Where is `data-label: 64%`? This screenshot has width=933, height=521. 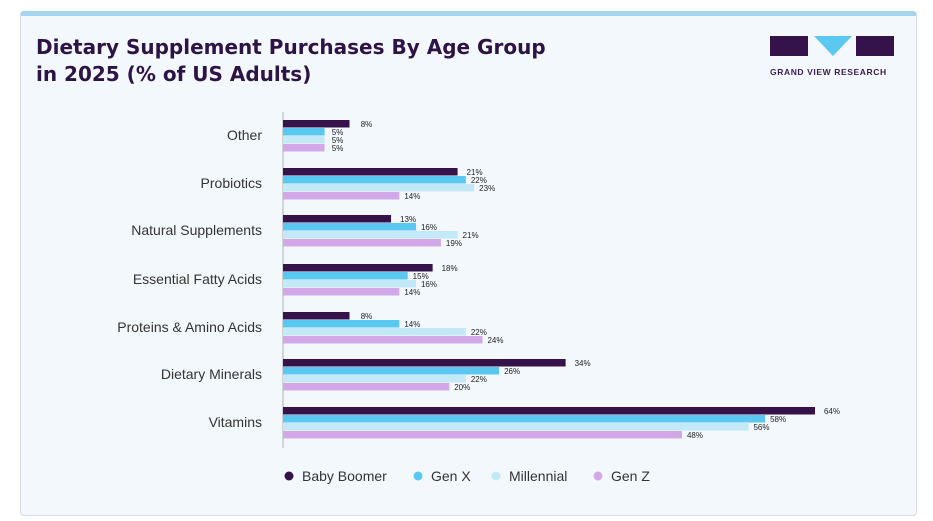
data-label: 64% is located at coordinates (832, 411).